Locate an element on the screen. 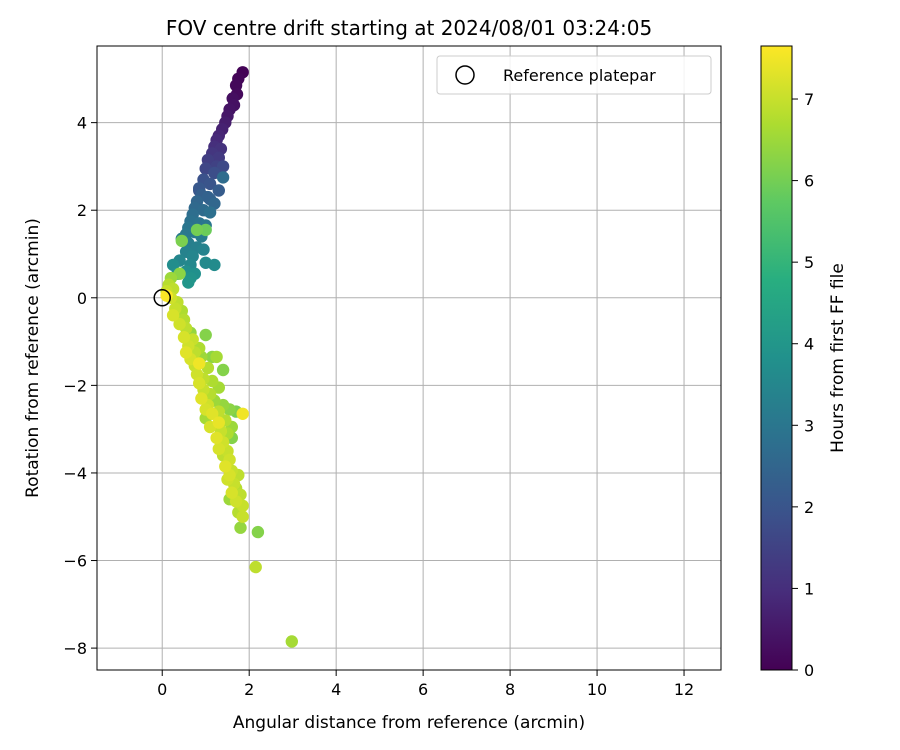 The image size is (900, 750). y-axis-ticks: −8 −6 −4 −2 0 2 4 is located at coordinates (80, 386).